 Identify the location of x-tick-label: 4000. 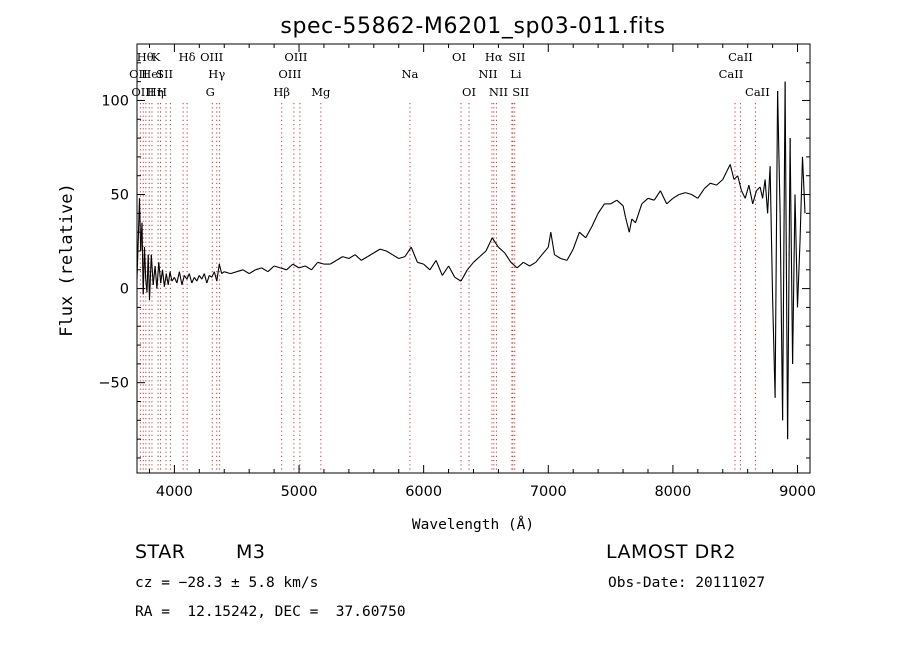
(174, 492).